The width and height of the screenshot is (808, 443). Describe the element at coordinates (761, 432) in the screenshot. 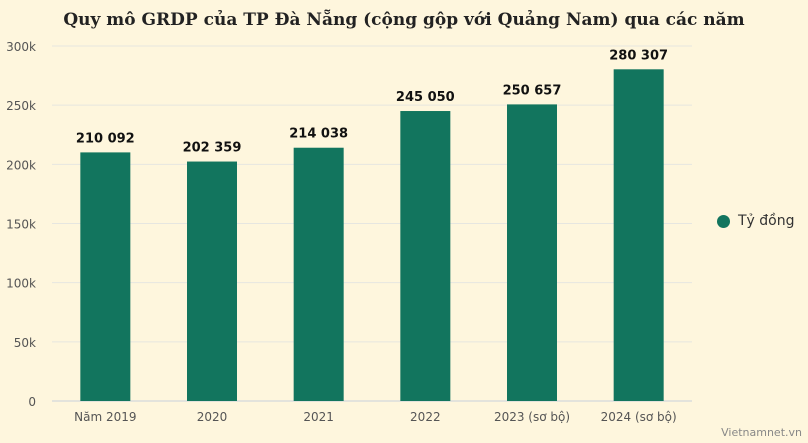

I see `source-credit: Vietnamnet.vn` at that location.